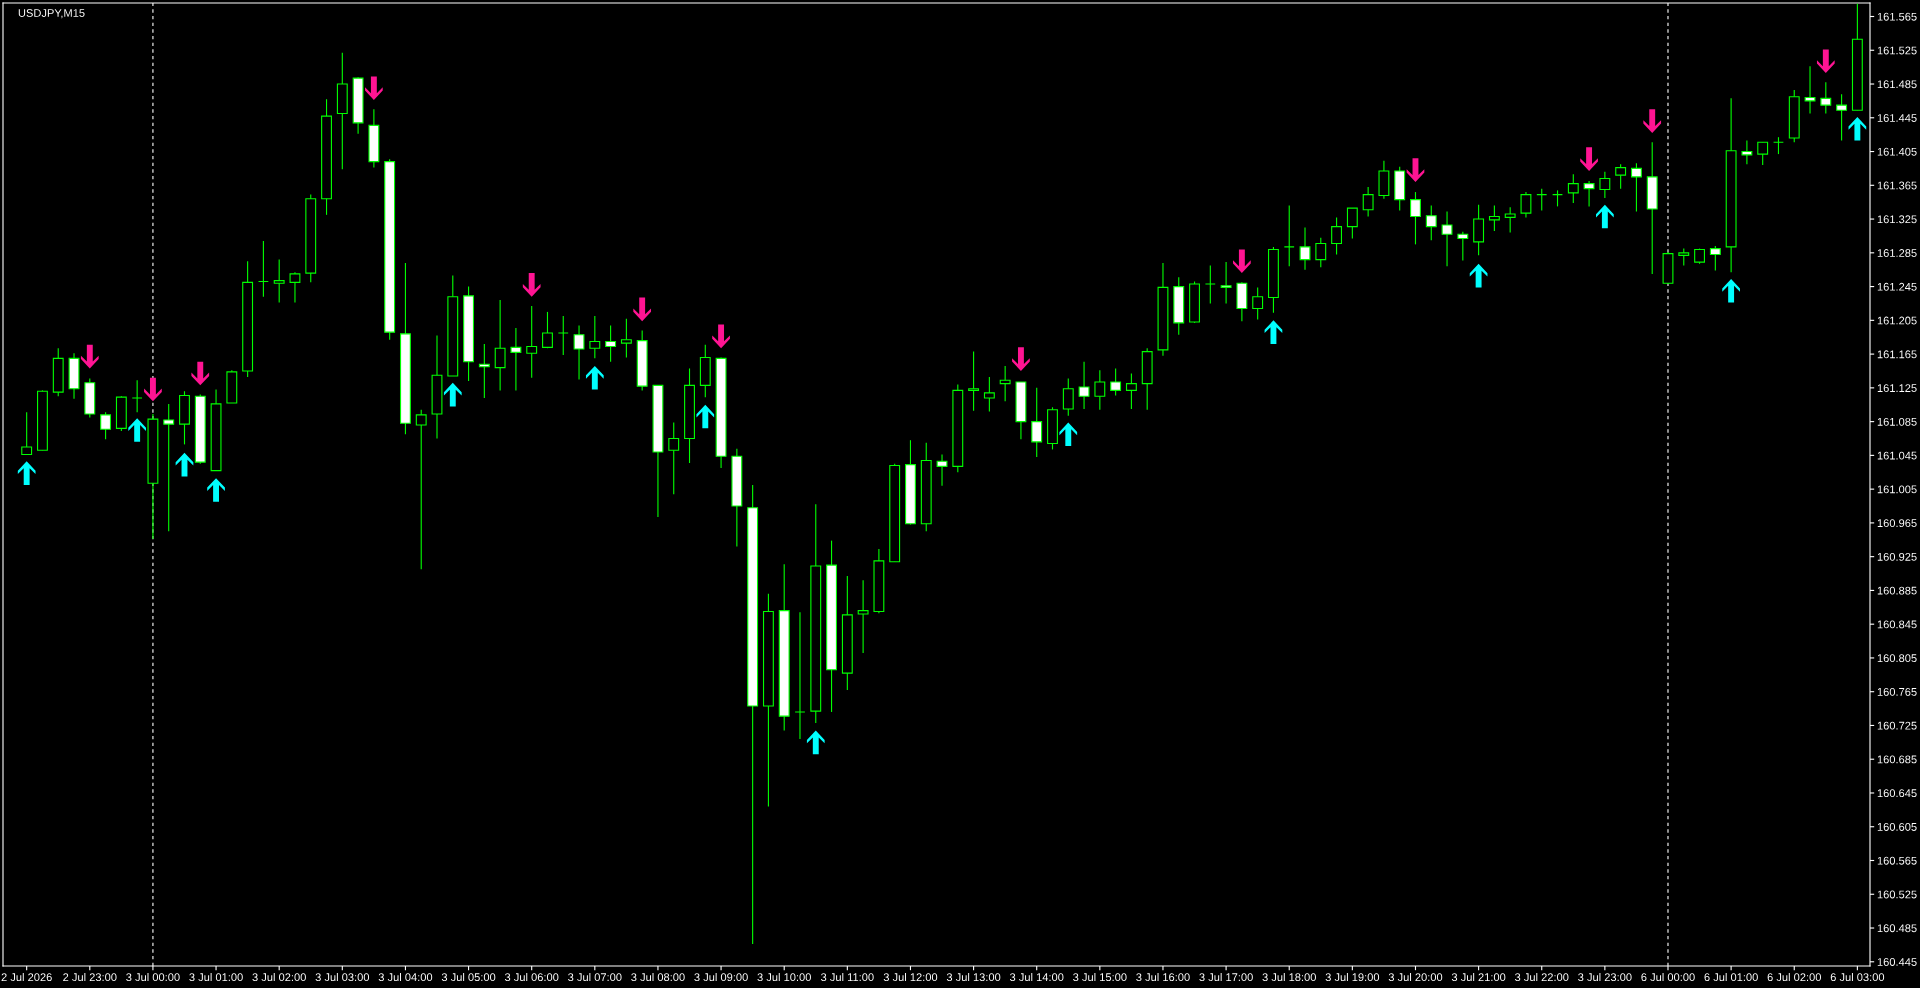 The height and width of the screenshot is (988, 1920). Describe the element at coordinates (26, 977) in the screenshot. I see `x-tick-label: 2 Jul 2026` at that location.